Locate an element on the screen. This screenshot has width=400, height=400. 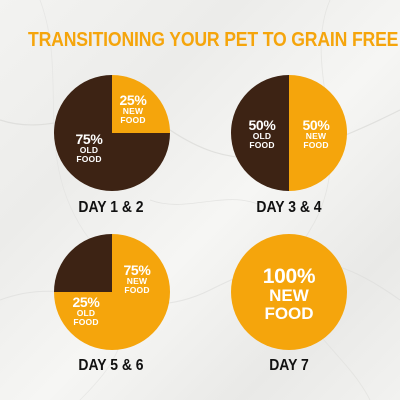
old-food-percent-day-5-6: 25% is located at coordinates (86, 302).